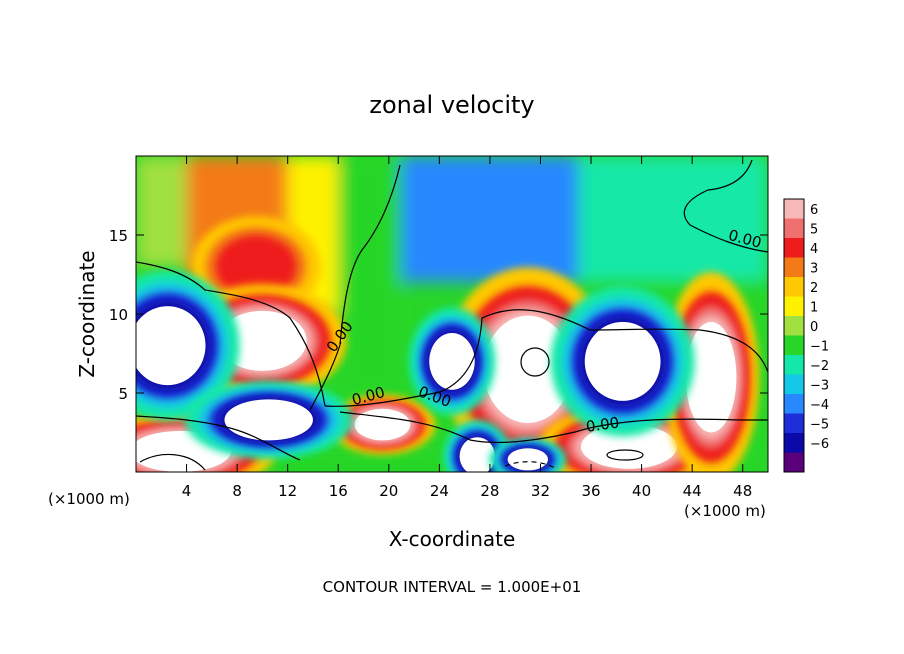 The image size is (904, 654). What do you see at coordinates (819, 385) in the screenshot?
I see `colorbar-label-9: −3` at bounding box center [819, 385].